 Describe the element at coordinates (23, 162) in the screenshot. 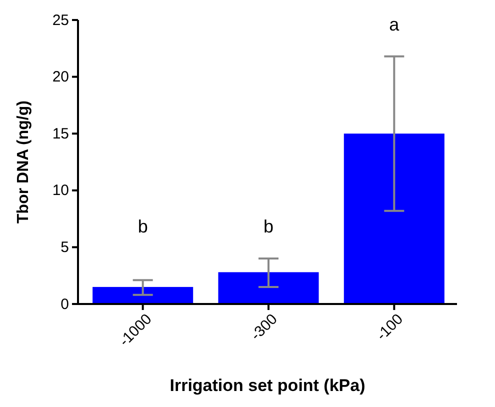

I see `y-axis-title: Tbor DNA (ng/g)` at that location.